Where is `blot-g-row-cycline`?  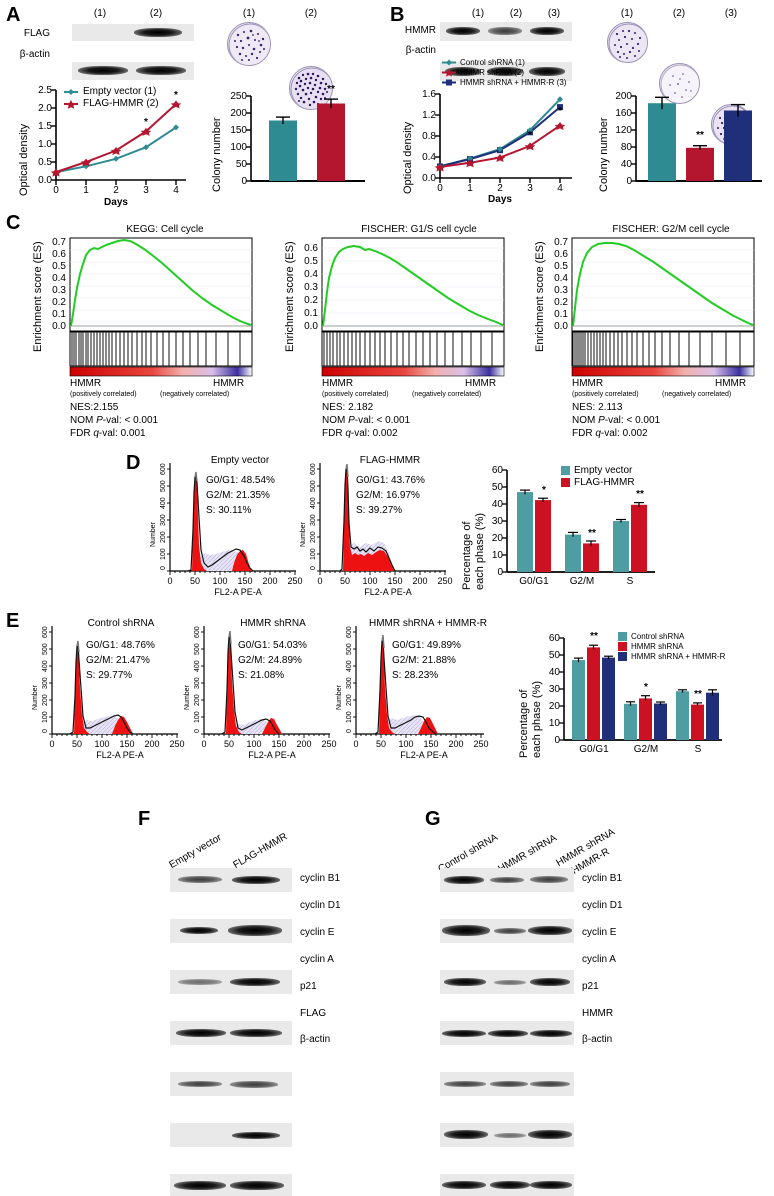 blot-g-row-cycline is located at coordinates (507, 982).